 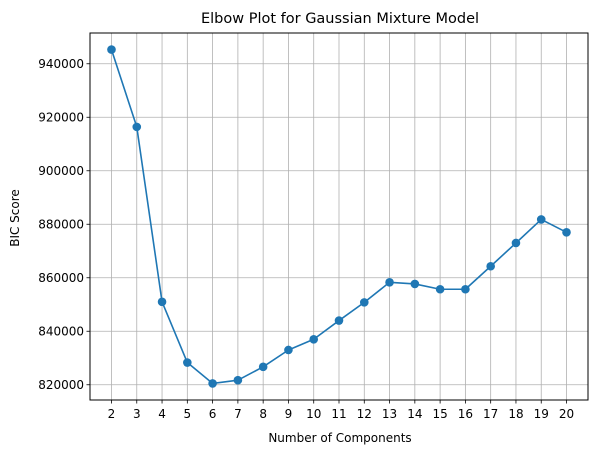 What do you see at coordinates (566, 414) in the screenshot?
I see `x-tick-label: 20` at bounding box center [566, 414].